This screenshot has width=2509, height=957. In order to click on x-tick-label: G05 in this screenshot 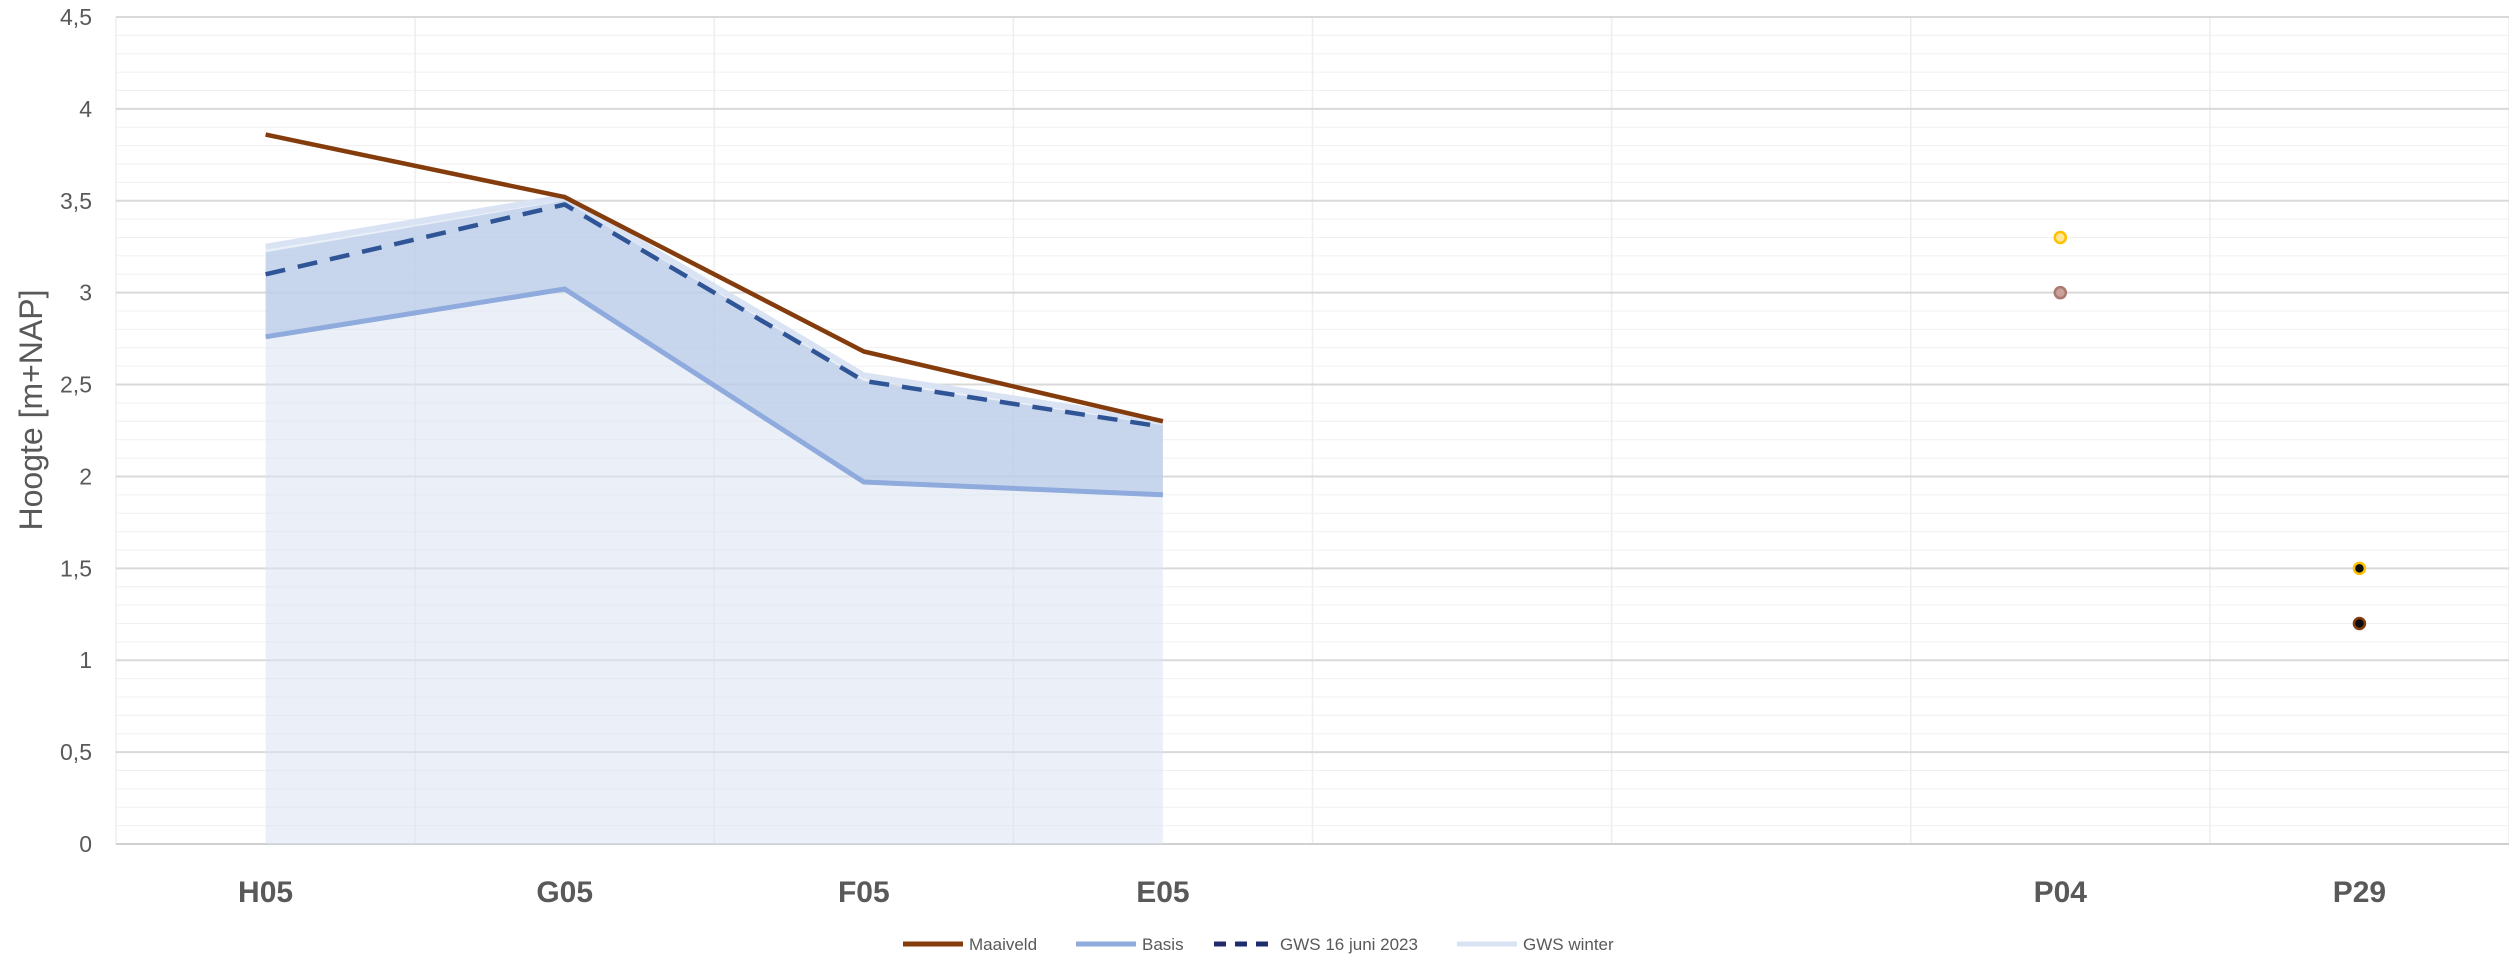, I will do `click(564, 892)`.